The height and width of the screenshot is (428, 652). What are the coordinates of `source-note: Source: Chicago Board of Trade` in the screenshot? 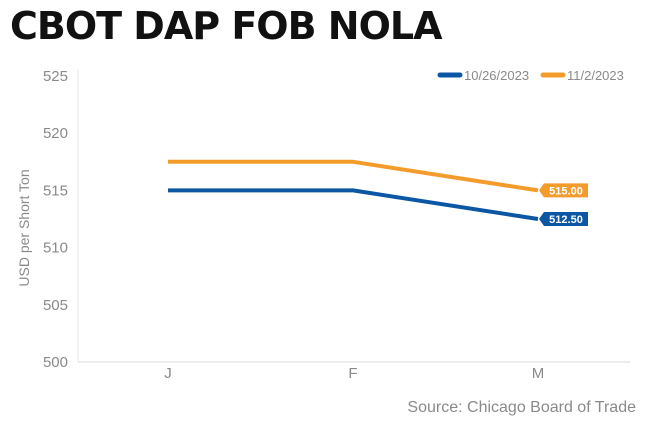 It's located at (521, 407).